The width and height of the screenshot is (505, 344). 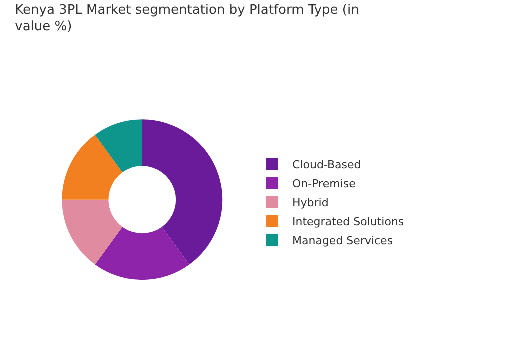 What do you see at coordinates (310, 203) in the screenshot?
I see `legend-label: Hybrid` at bounding box center [310, 203].